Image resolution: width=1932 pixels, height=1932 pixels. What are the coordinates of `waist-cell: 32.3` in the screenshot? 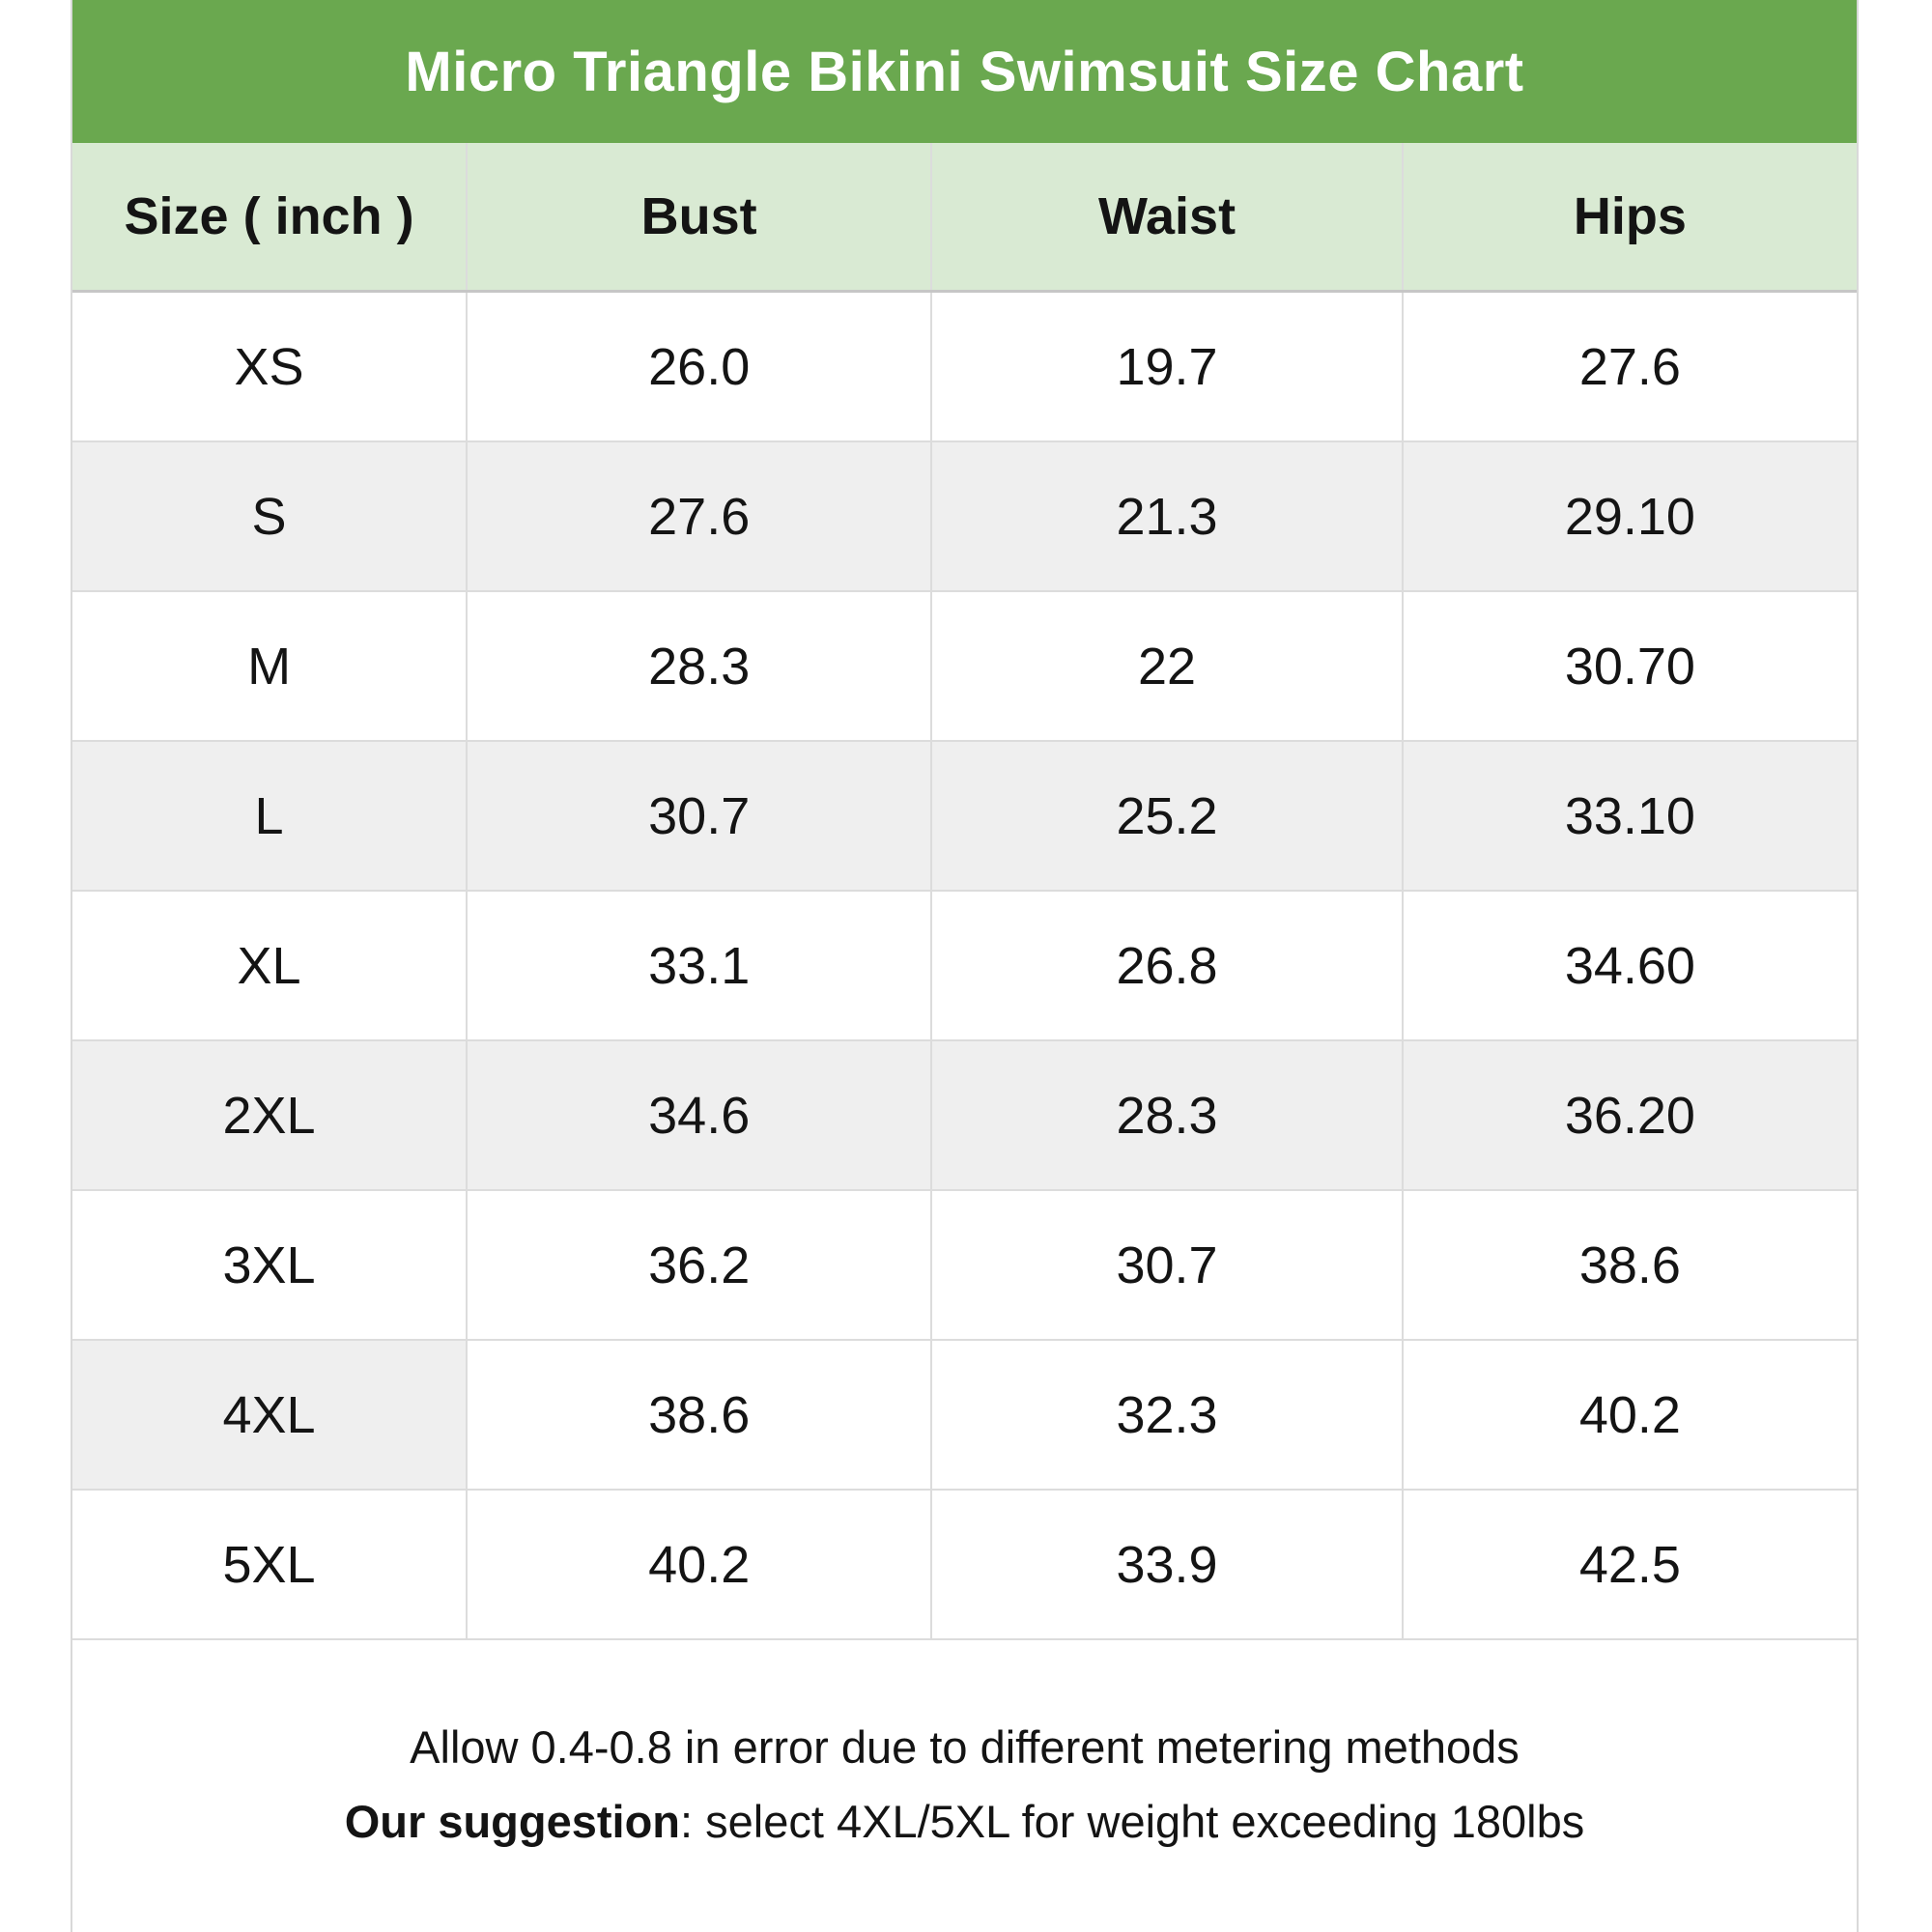 It's located at (1168, 1415).